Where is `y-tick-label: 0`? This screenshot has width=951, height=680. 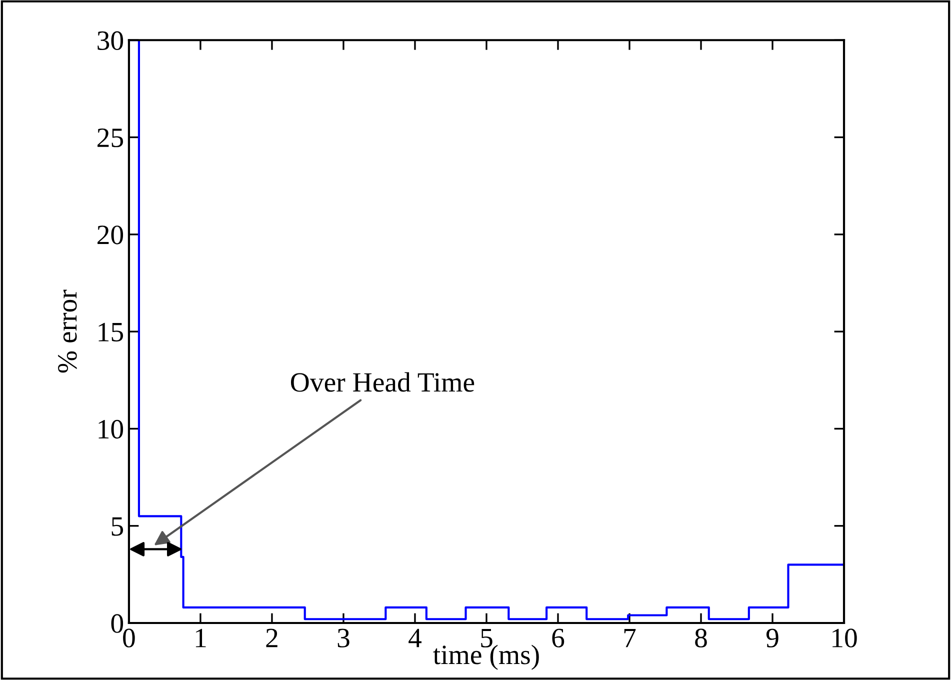
y-tick-label: 0 is located at coordinates (117, 623).